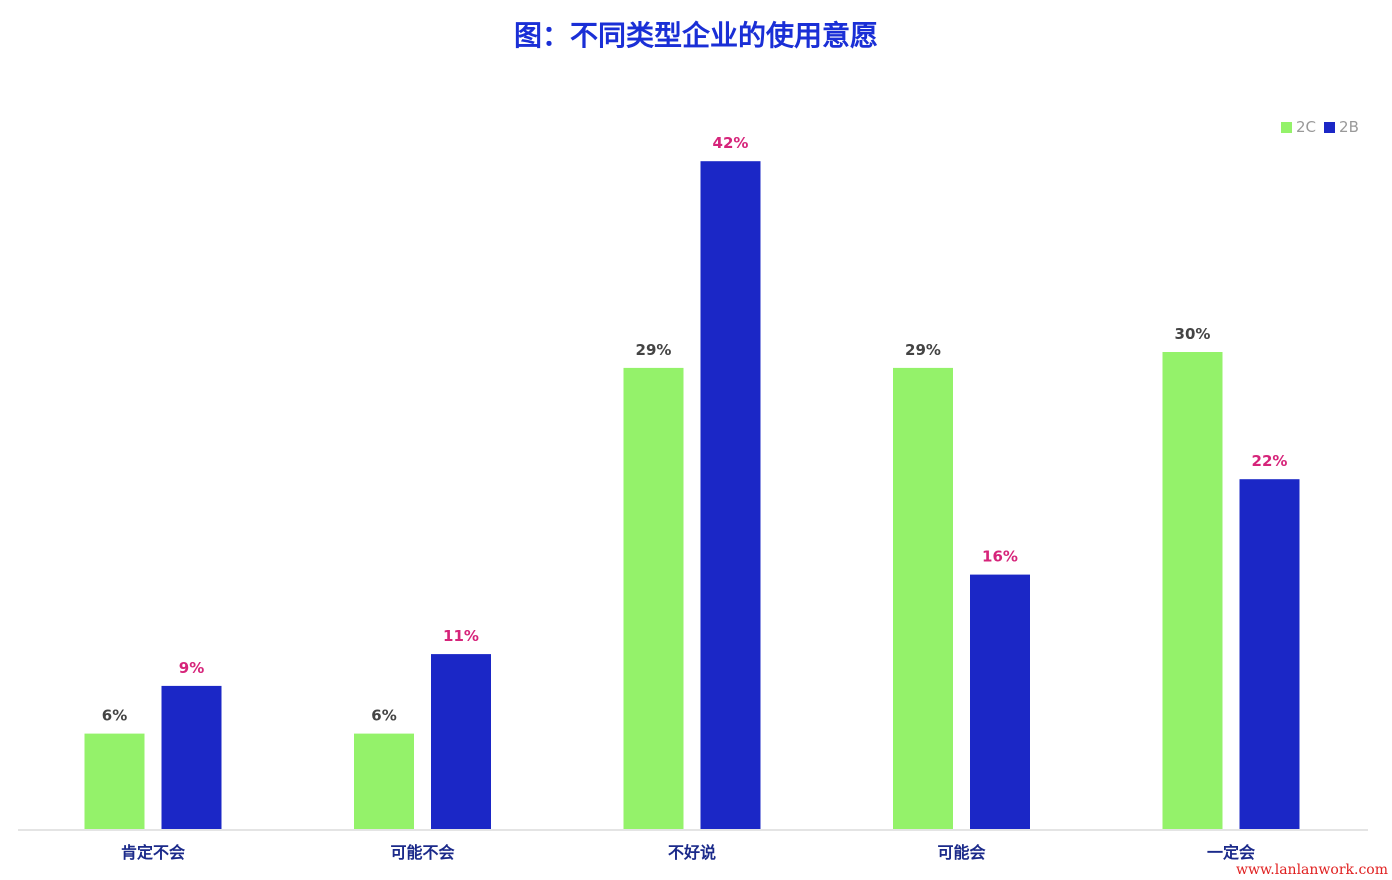 The width and height of the screenshot is (1392, 880). What do you see at coordinates (1000, 557) in the screenshot?
I see `data-label: 16%` at bounding box center [1000, 557].